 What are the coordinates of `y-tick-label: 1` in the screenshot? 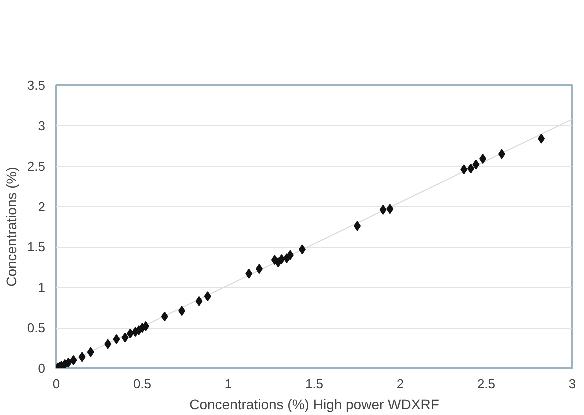 It's located at (42, 288).